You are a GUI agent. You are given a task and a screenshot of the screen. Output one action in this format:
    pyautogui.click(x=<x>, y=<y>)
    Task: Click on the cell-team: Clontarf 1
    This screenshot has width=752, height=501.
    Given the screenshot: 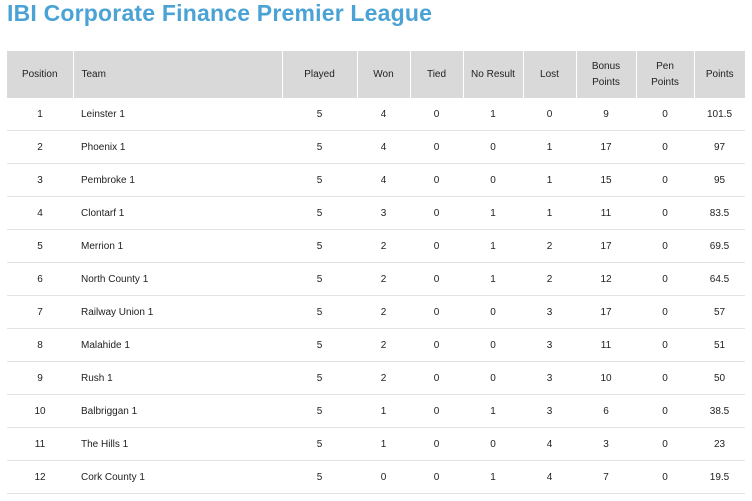 What is the action you would take?
    pyautogui.click(x=177, y=213)
    